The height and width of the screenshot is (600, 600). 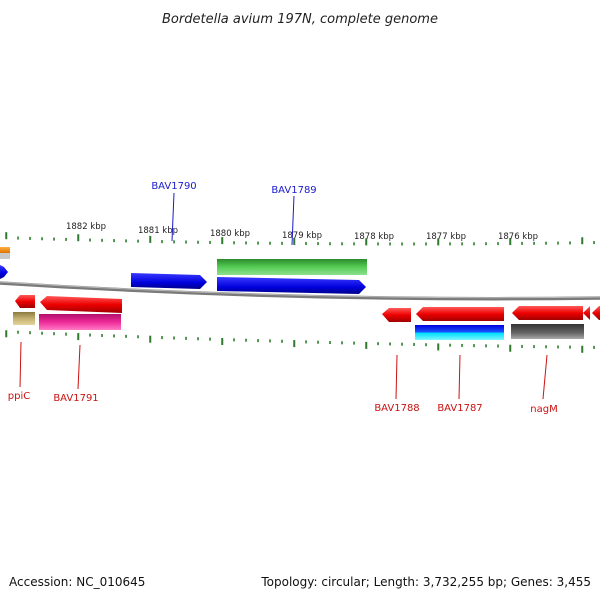 I want to click on map-title: Bordetella avium 197N, complete genome, so click(x=300, y=19).